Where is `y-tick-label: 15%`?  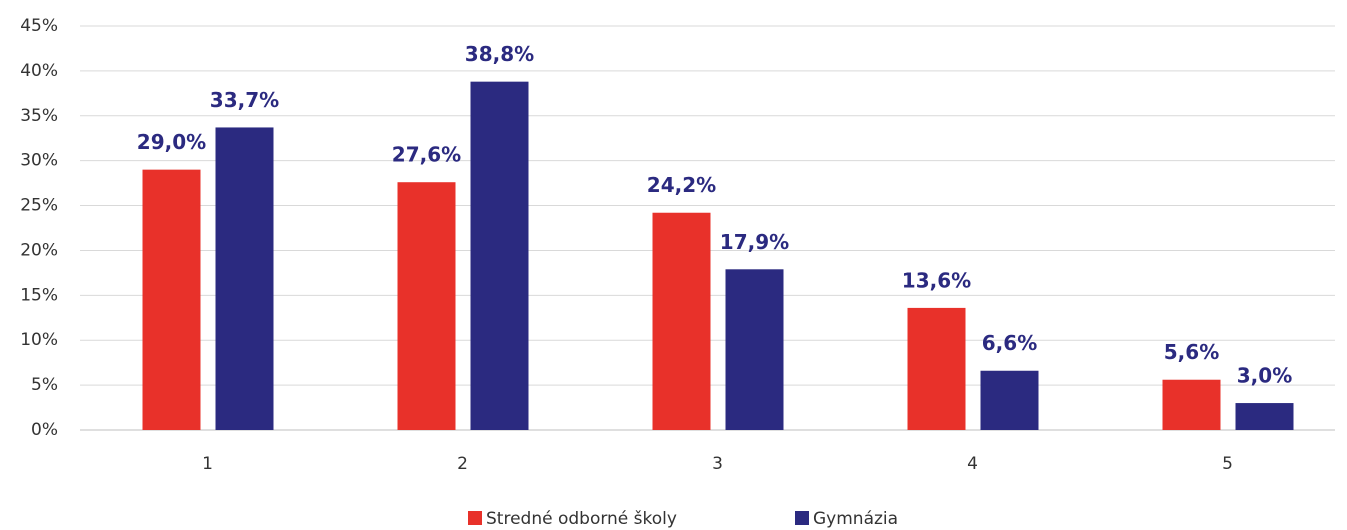 y-tick-label: 15% is located at coordinates (39, 295).